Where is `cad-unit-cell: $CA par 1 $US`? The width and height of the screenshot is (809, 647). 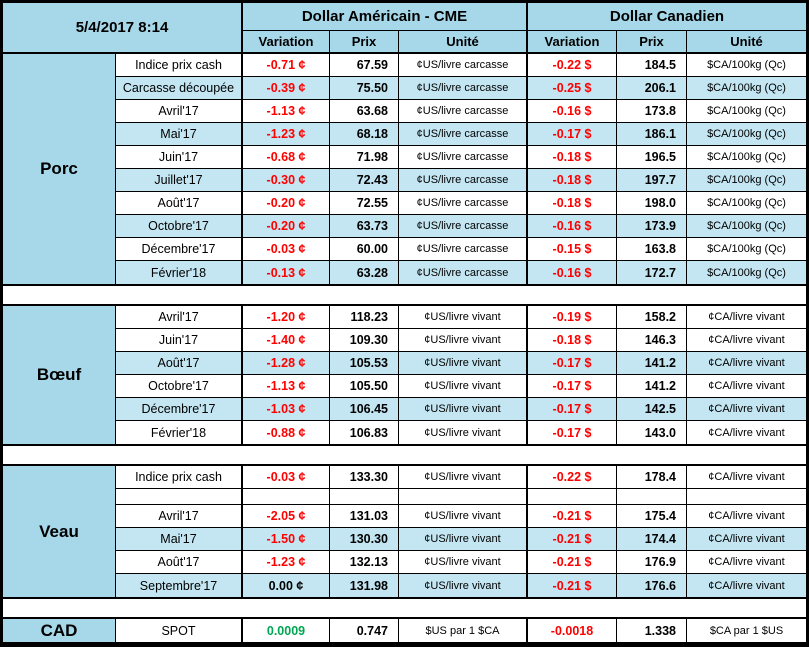
cad-unit-cell: $CA par 1 $US is located at coordinates (746, 630).